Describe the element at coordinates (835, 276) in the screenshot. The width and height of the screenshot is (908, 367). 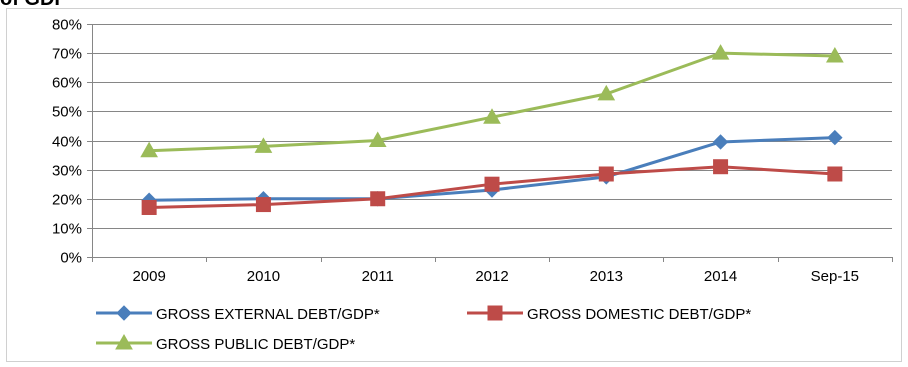
I see `x-tick-label: Sep-15` at that location.